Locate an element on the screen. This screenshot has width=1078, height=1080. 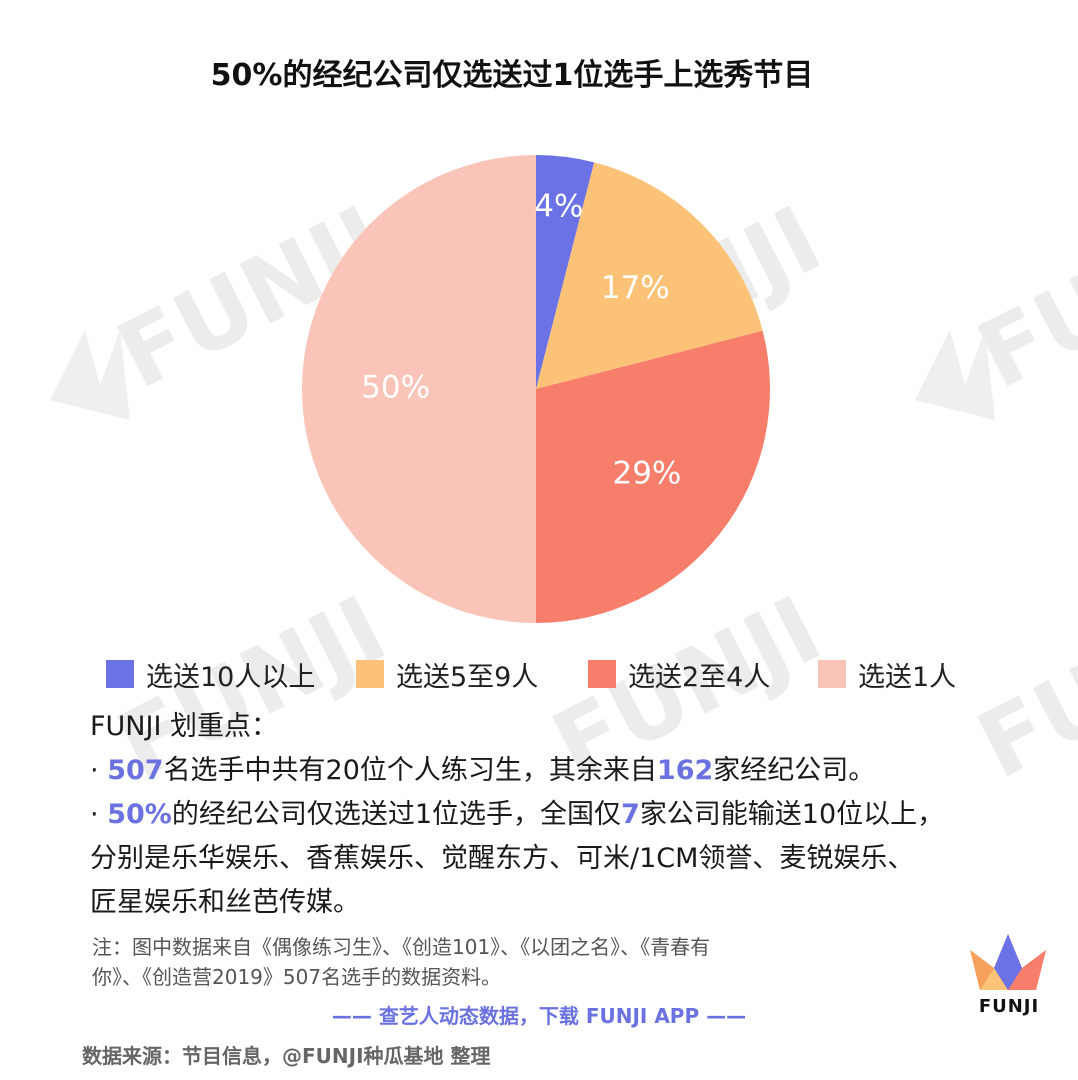
key-points-heading: FUNJI 划重点： is located at coordinates (184, 726).